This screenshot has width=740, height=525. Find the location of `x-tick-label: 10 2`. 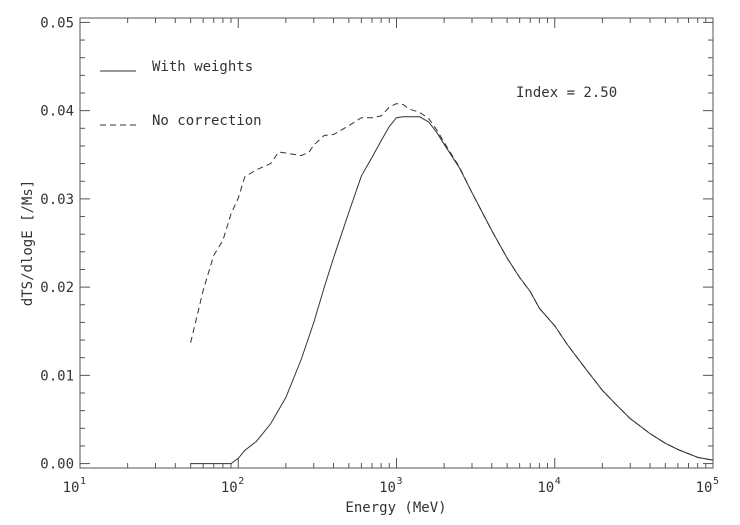

x-tick-label: 10 2 is located at coordinates (232, 486).